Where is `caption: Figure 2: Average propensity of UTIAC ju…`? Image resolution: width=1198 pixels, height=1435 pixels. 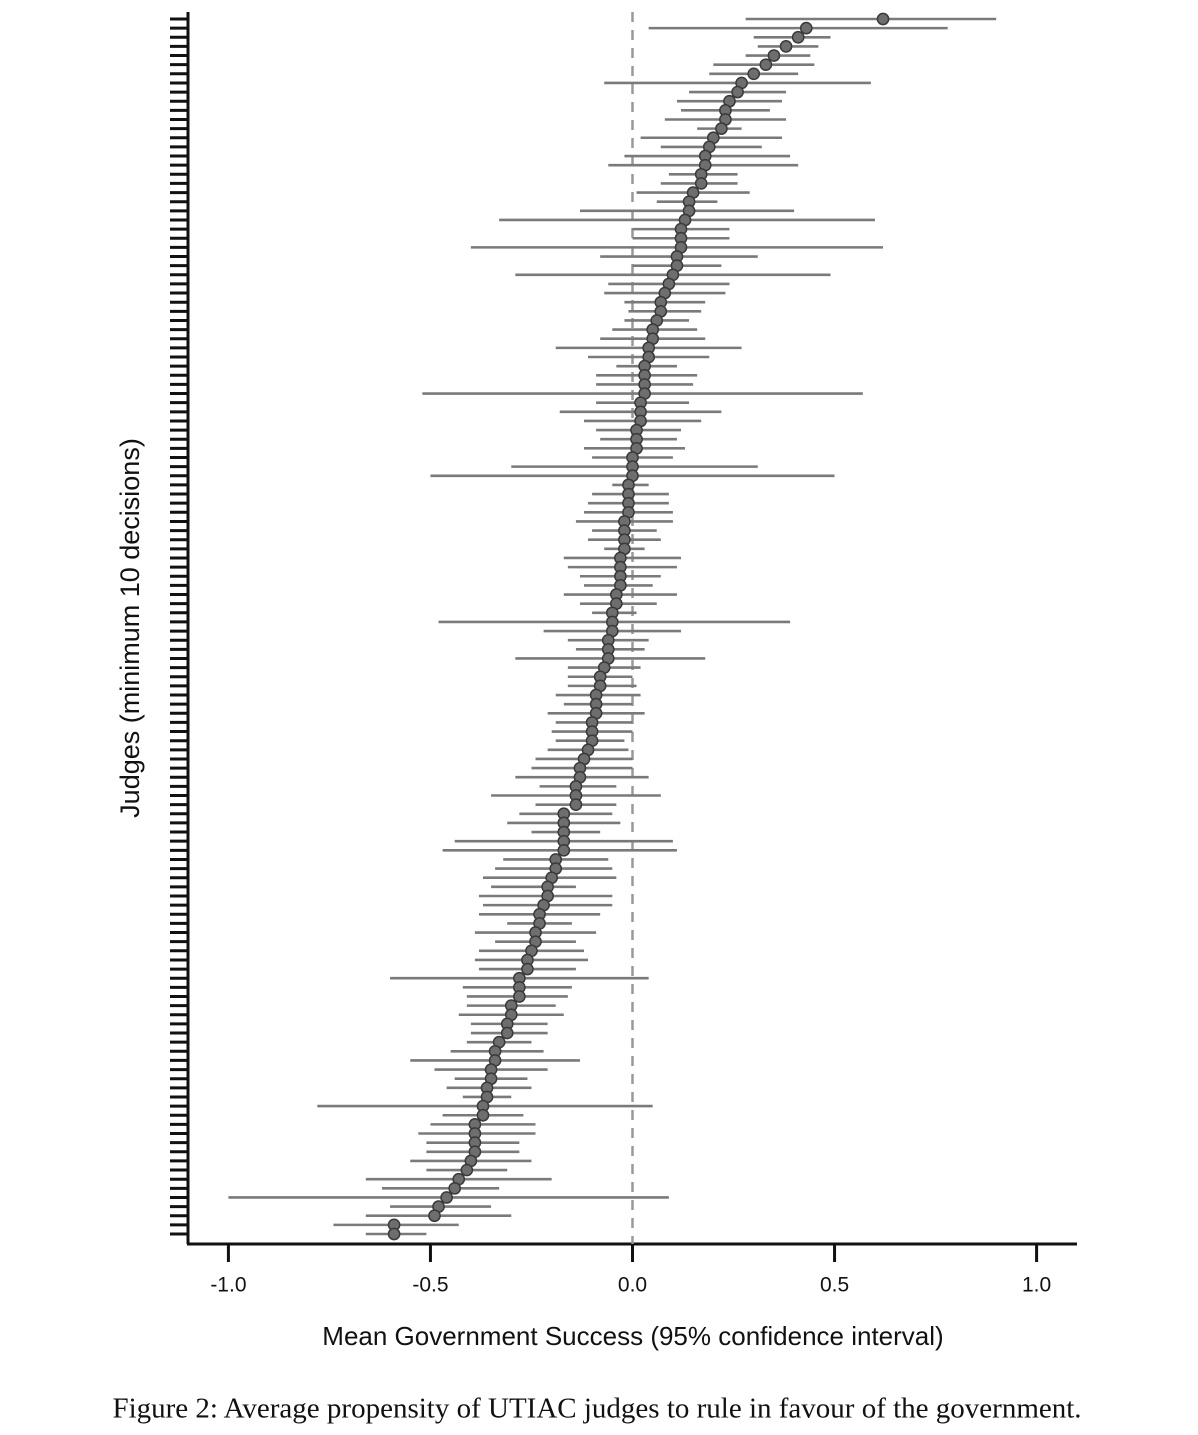 caption: Figure 2: Average propensity of UTIAC ju… is located at coordinates (596, 1409).